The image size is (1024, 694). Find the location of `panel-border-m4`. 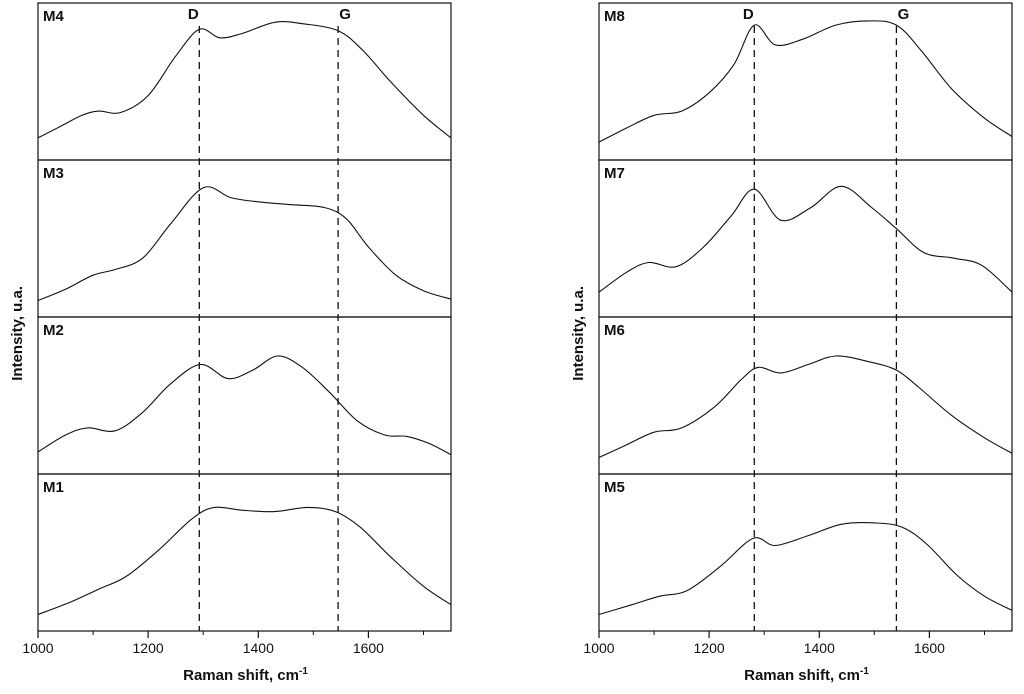

panel-border-m4 is located at coordinates (244, 81).